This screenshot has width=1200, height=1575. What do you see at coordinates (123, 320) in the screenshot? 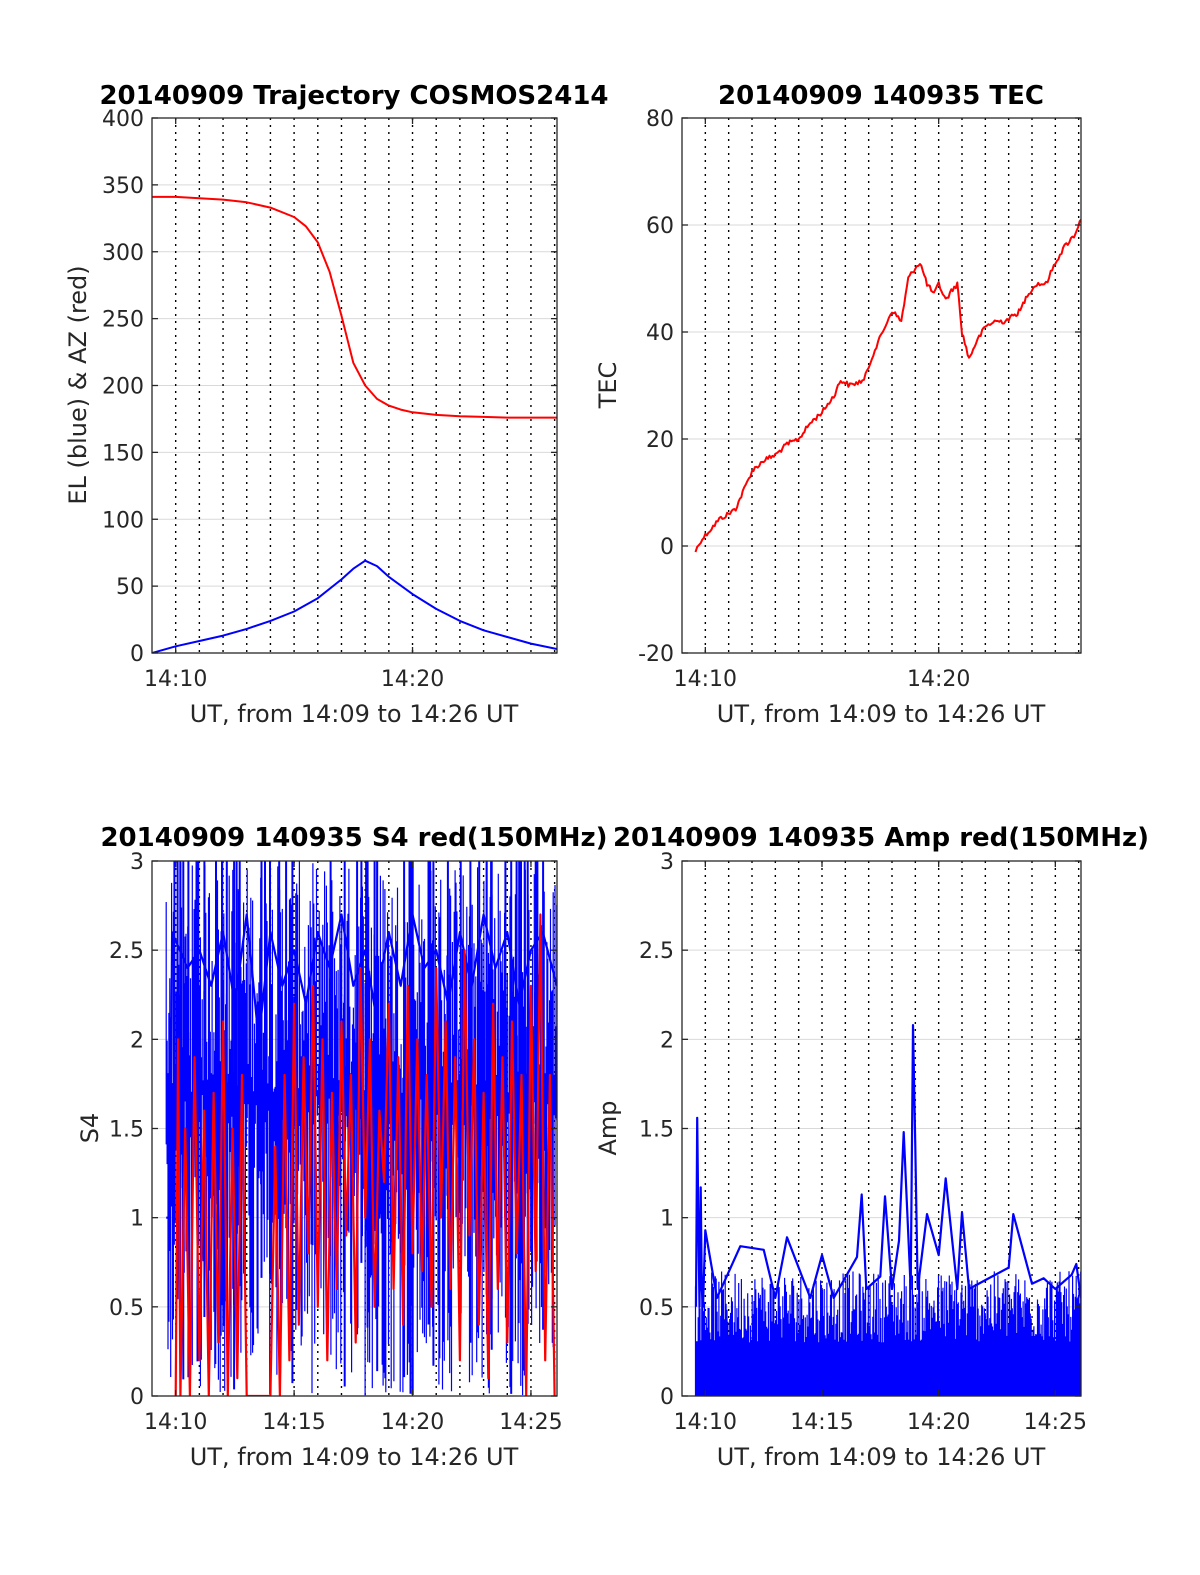
I see `y-tick-label: 250` at bounding box center [123, 320].